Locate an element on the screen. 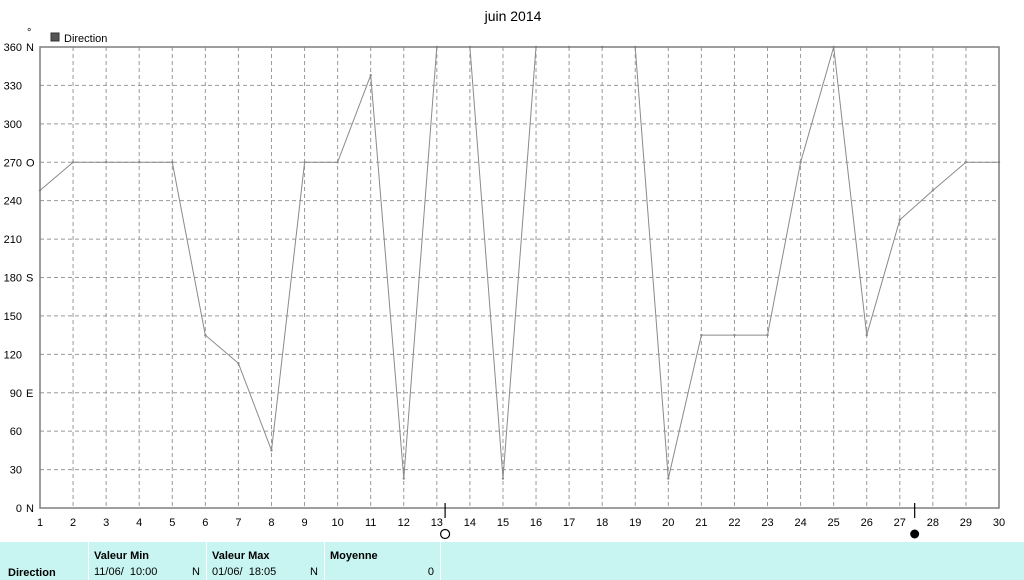 The image size is (1024, 580). chart-title: juin 2014 is located at coordinates (513, 16).